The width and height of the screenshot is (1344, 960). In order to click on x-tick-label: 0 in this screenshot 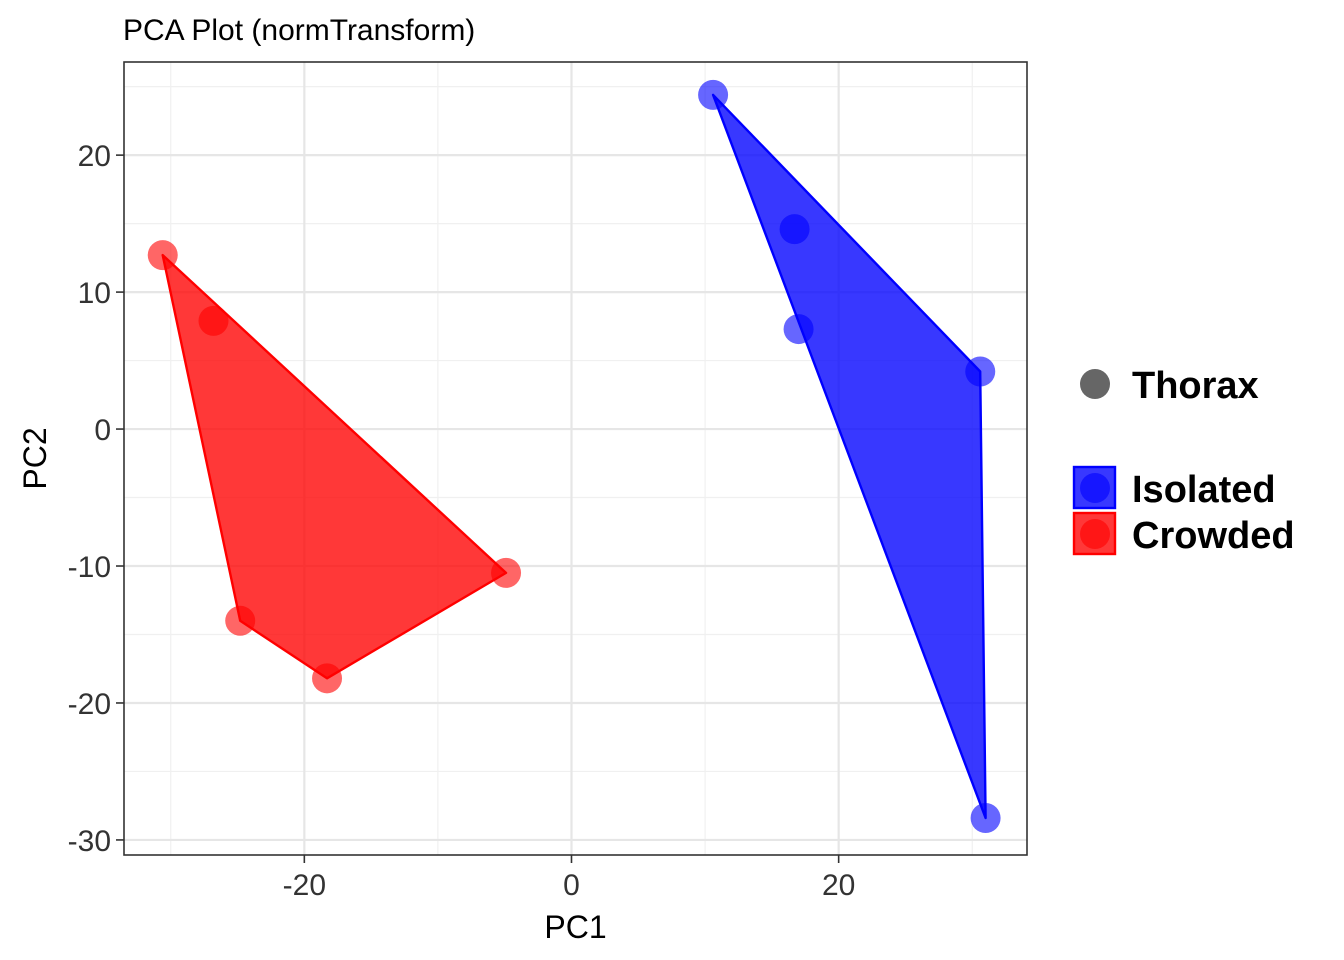, I will do `click(571, 885)`.